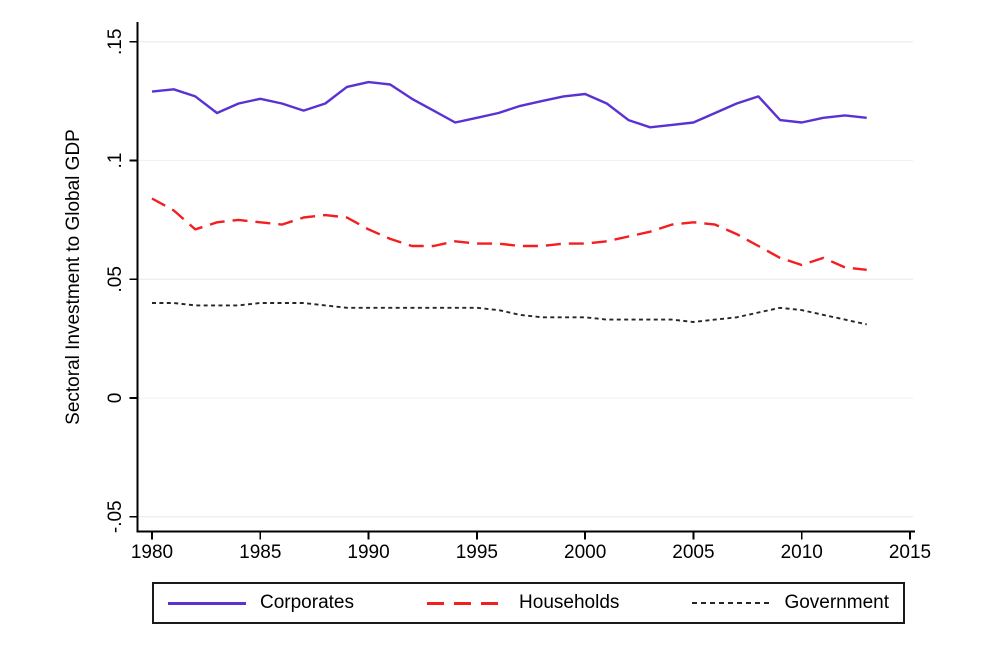  I want to click on y-tick-label: 0, so click(115, 398).